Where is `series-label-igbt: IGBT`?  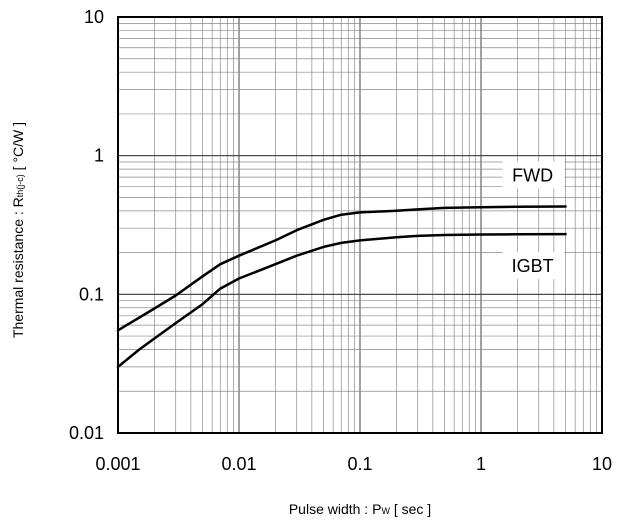
series-label-igbt: IGBT is located at coordinates (533, 266).